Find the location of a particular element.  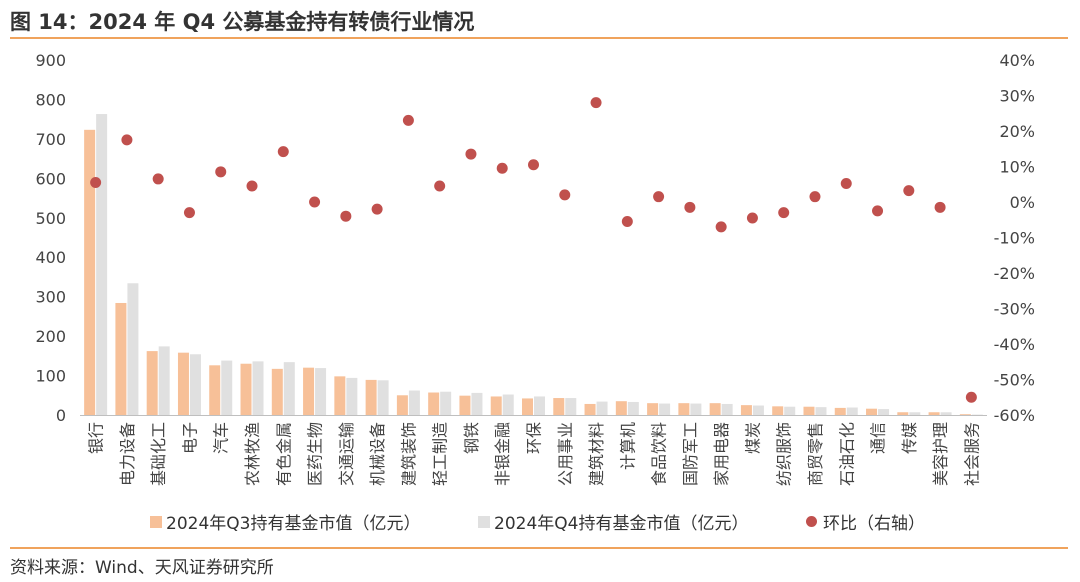

y-left-tick-label: 200 is located at coordinates (50, 336).